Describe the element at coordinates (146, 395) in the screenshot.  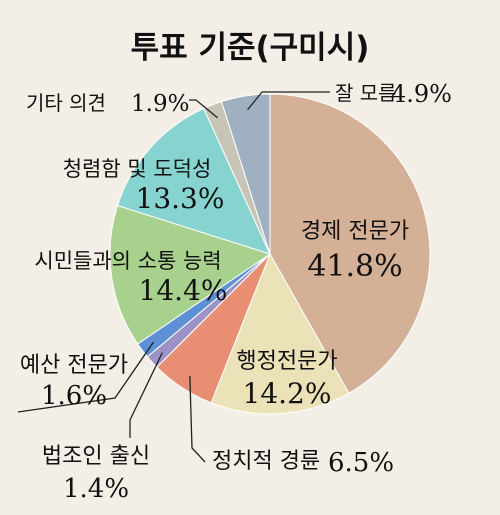
I see `leader-line-lawyer` at that location.